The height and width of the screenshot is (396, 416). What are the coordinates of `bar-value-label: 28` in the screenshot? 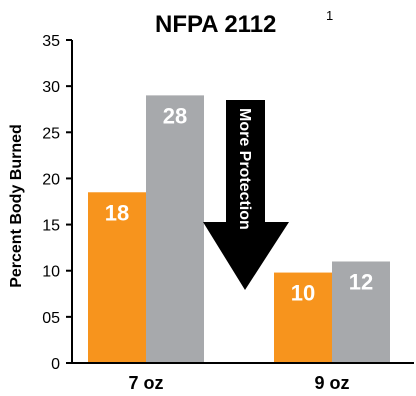 It's located at (175, 115).